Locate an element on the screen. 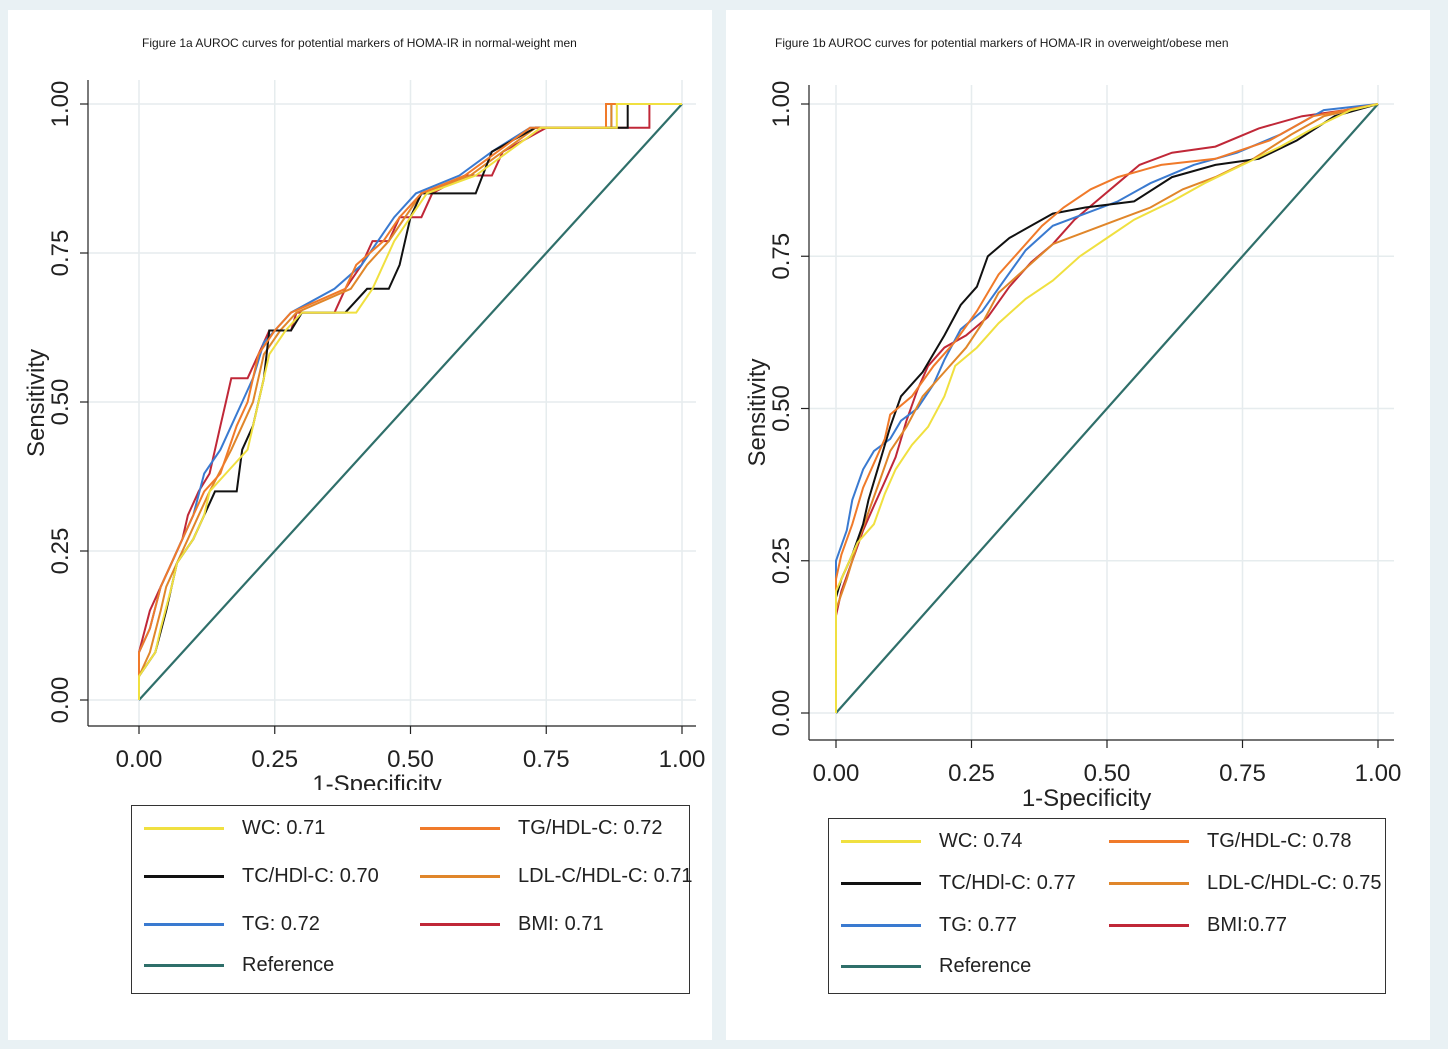 Image resolution: width=1448 pixels, height=1049 pixels. legend-label: BMI:0.77 is located at coordinates (1247, 925).